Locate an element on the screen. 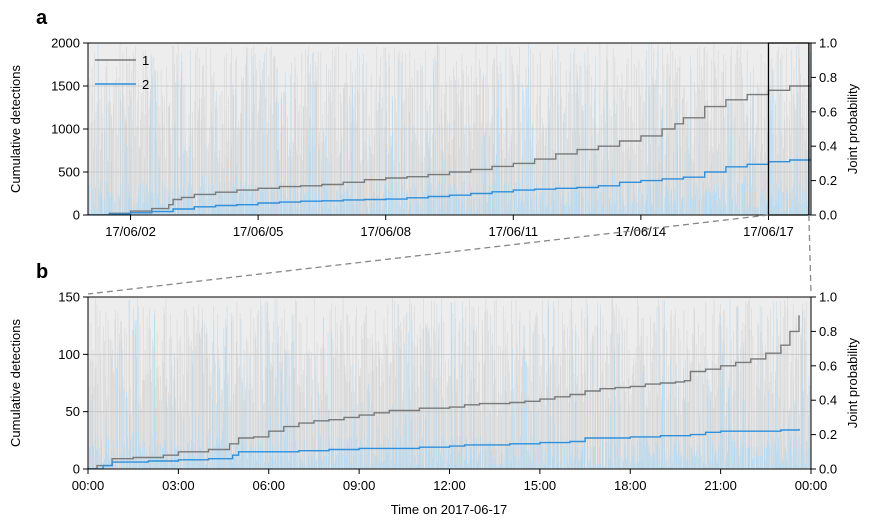  y-tick-label: 150 is located at coordinates (69, 297).